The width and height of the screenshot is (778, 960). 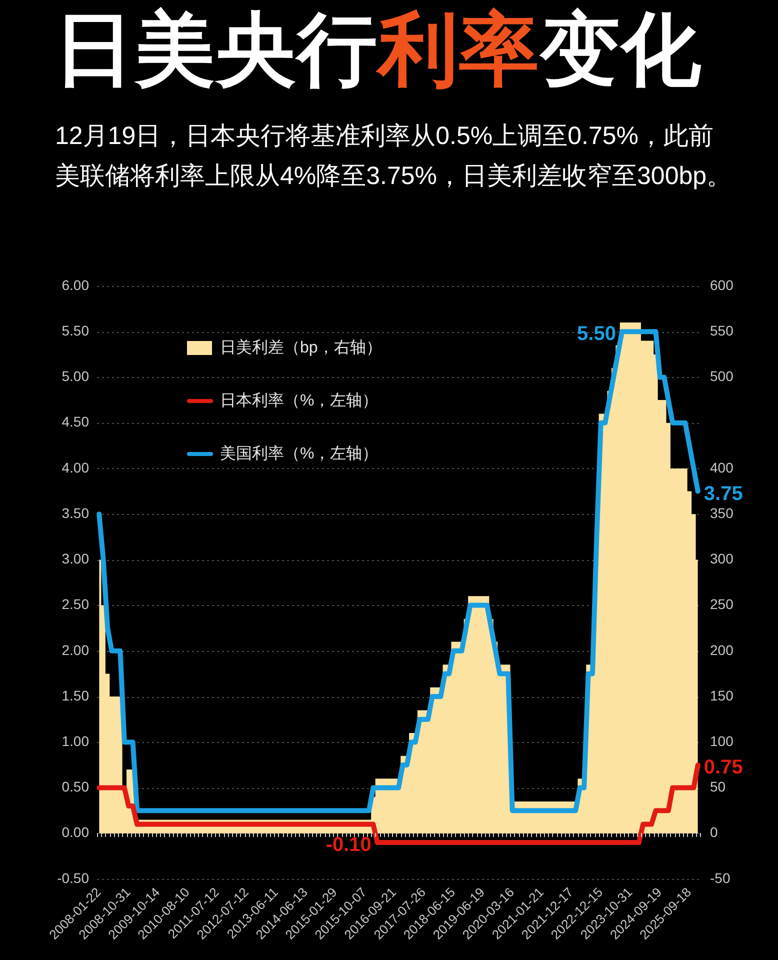 What do you see at coordinates (722, 330) in the screenshot?
I see `y2-tick-label: 550` at bounding box center [722, 330].